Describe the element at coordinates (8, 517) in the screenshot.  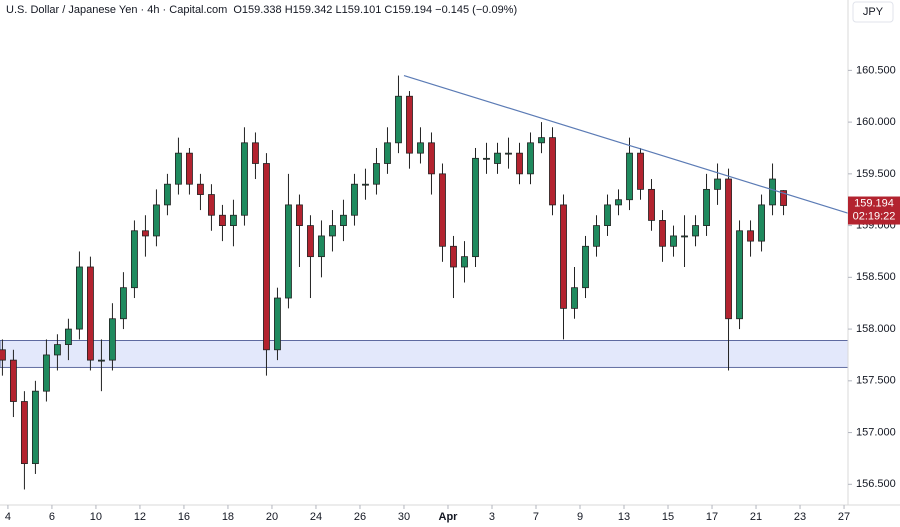
I see `x-tick-label: 4` at that location.